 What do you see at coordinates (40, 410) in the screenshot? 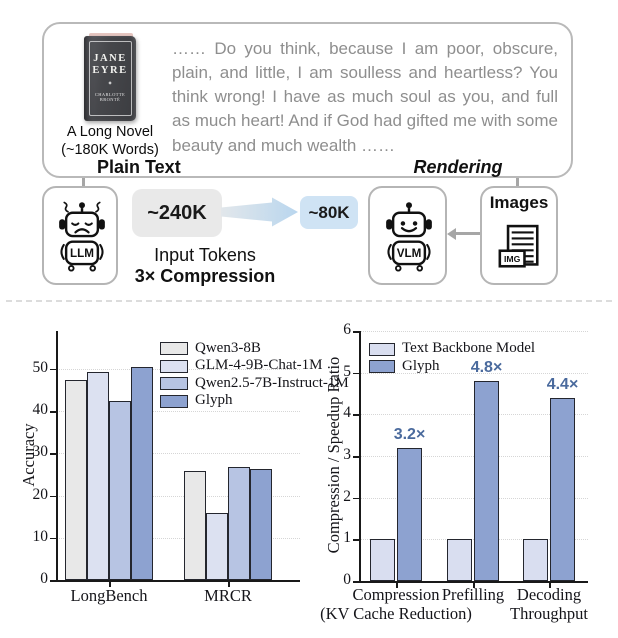
I see `y-tick-label: 40` at bounding box center [40, 410].